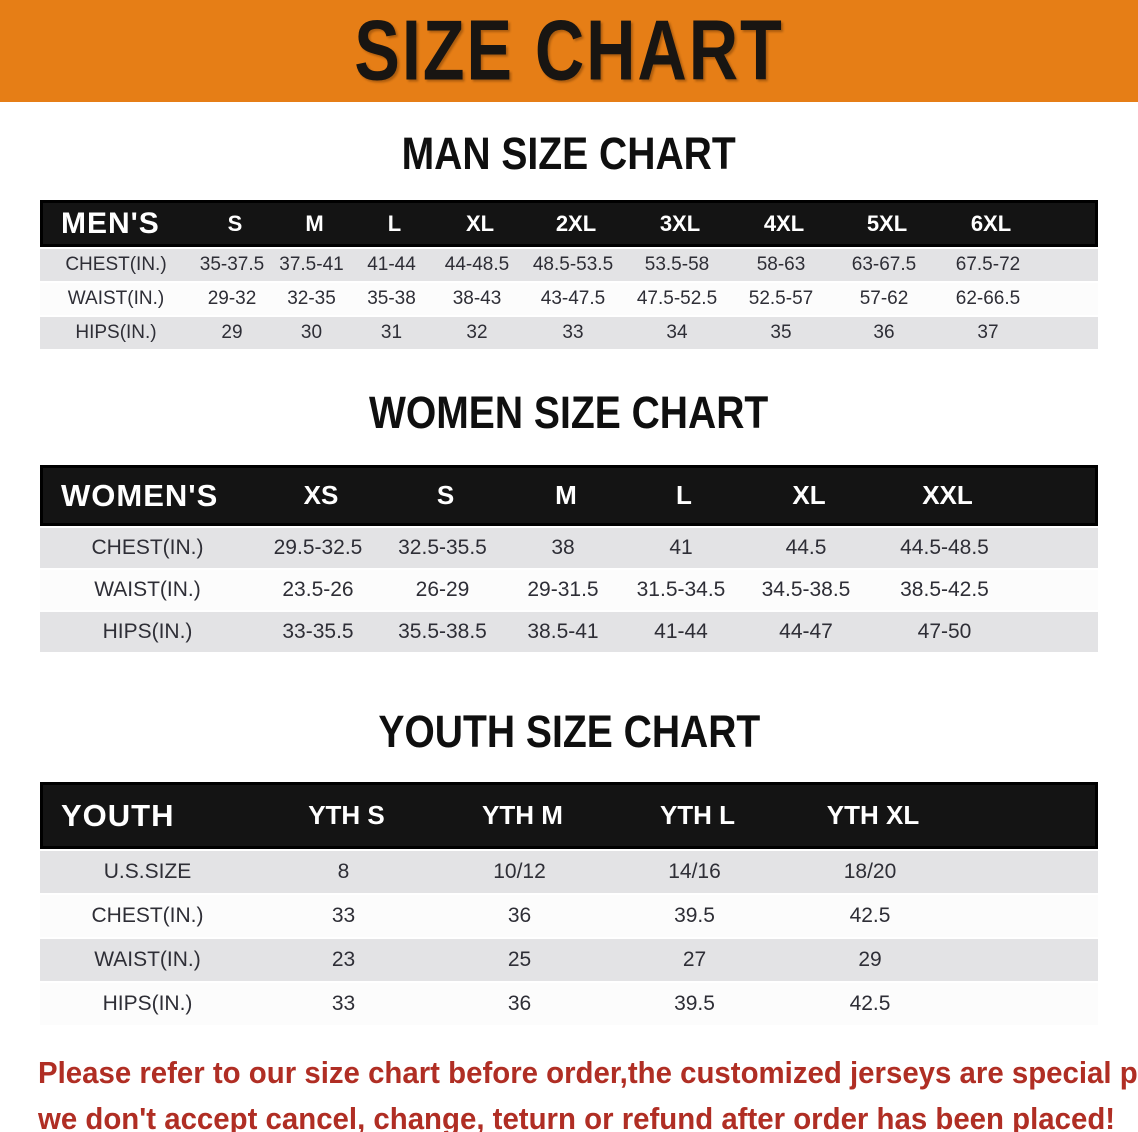 The width and height of the screenshot is (1138, 1132). Describe the element at coordinates (988, 332) in the screenshot. I see `table-cell: 37` at that location.